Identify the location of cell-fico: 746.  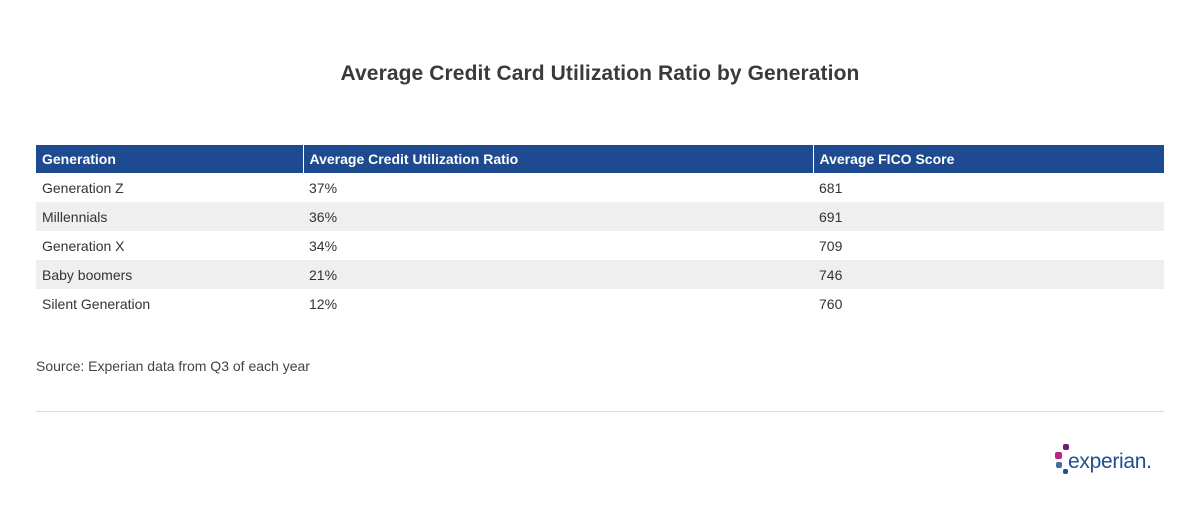
(988, 274).